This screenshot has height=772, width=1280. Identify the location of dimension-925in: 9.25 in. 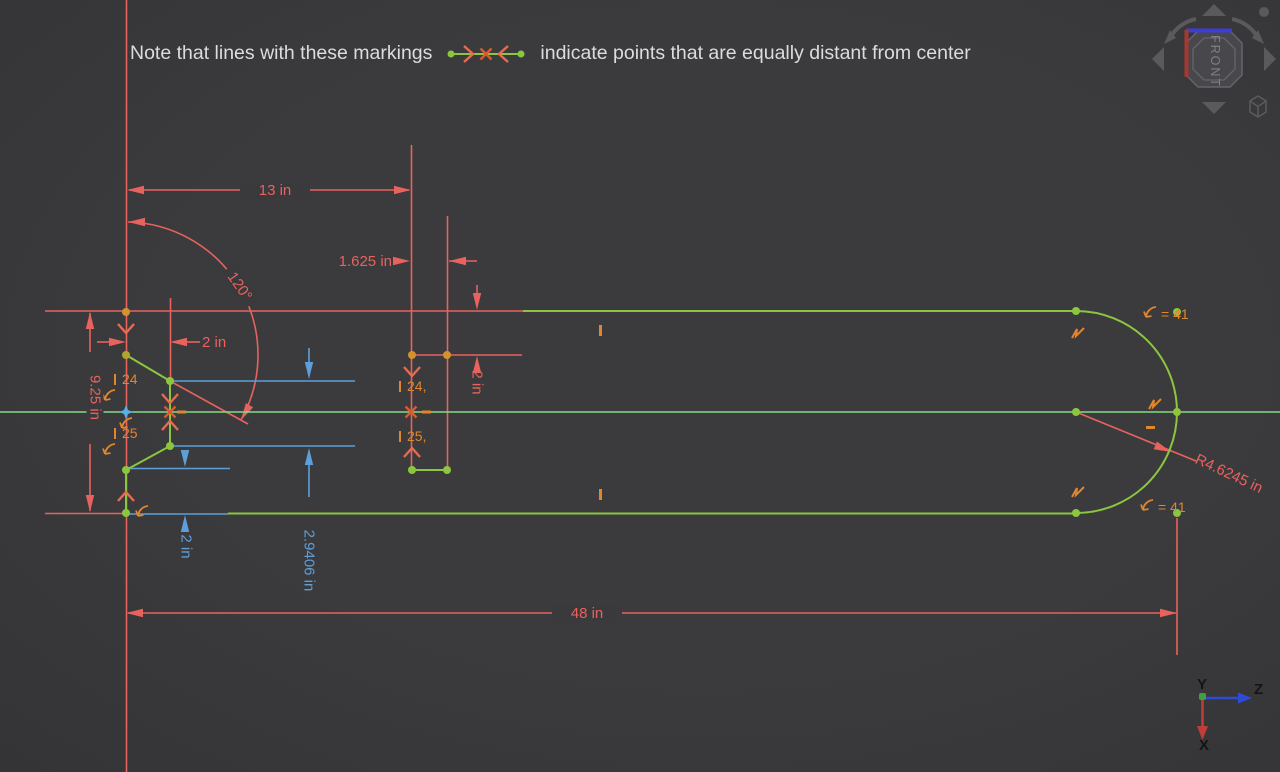
(95, 397).